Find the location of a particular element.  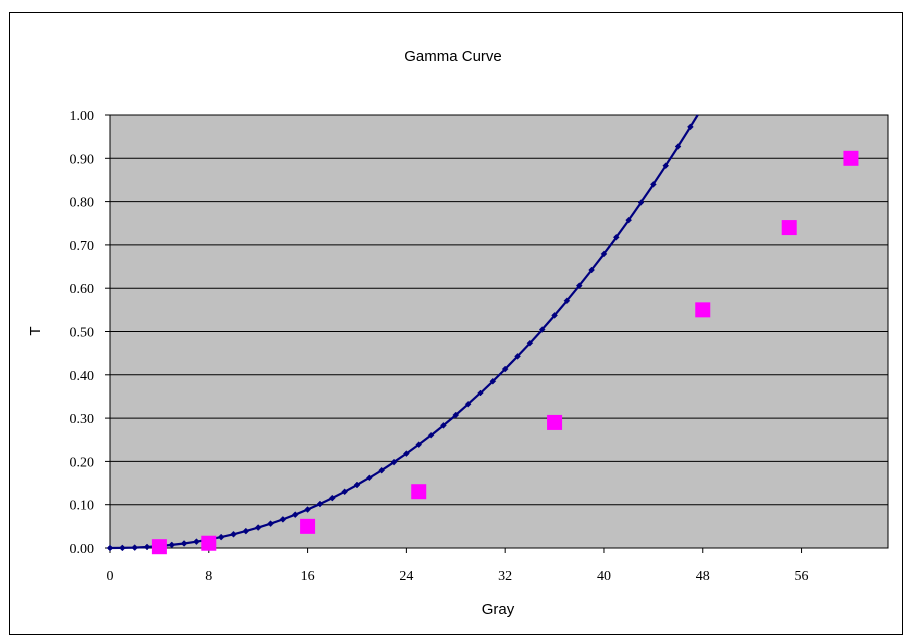

y-tick-label: 0.10 is located at coordinates (82, 506).